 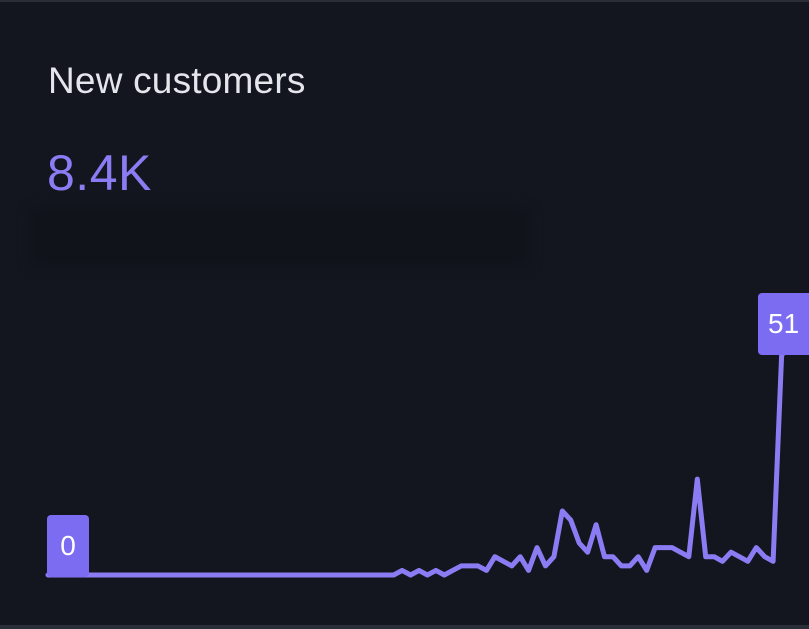 What do you see at coordinates (99, 173) in the screenshot?
I see `total-value: 8.4K` at bounding box center [99, 173].